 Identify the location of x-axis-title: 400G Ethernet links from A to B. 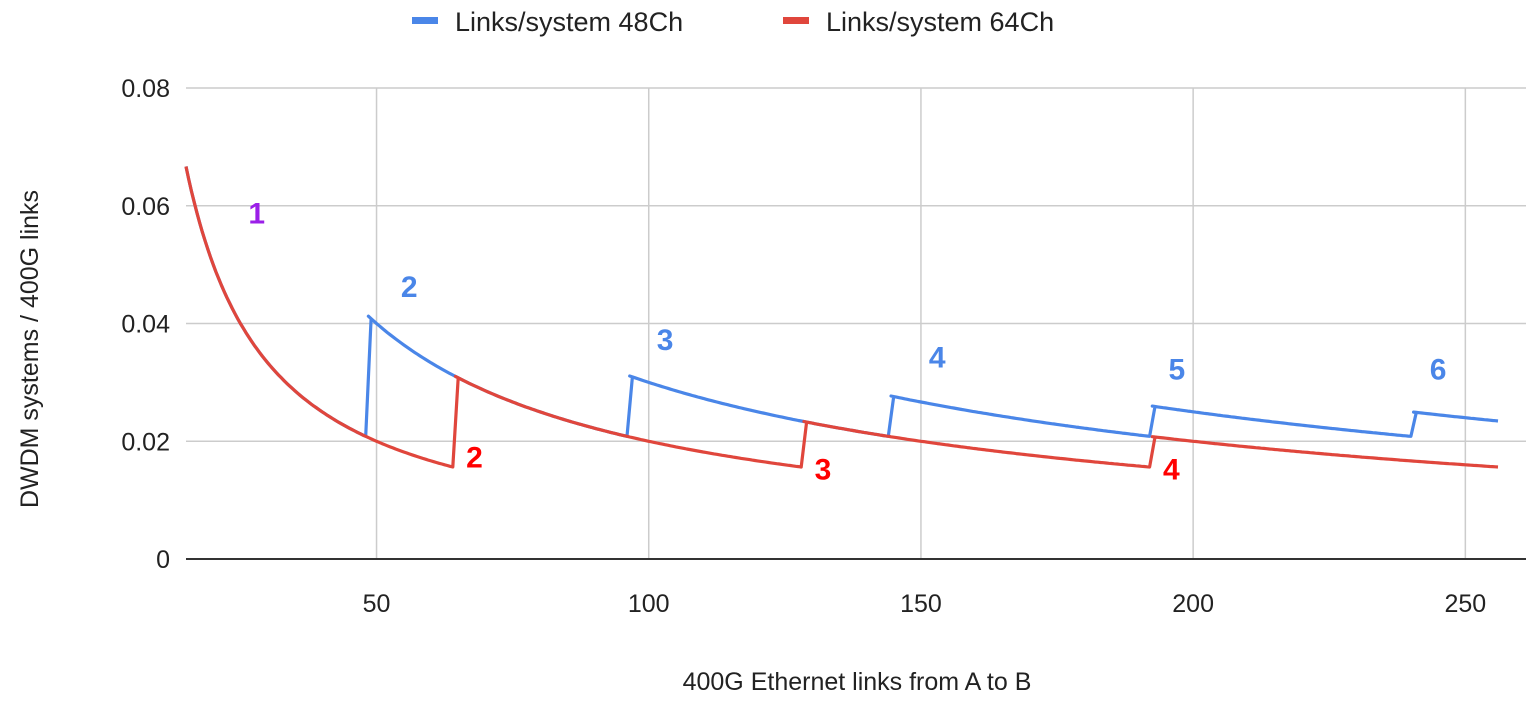
(857, 682).